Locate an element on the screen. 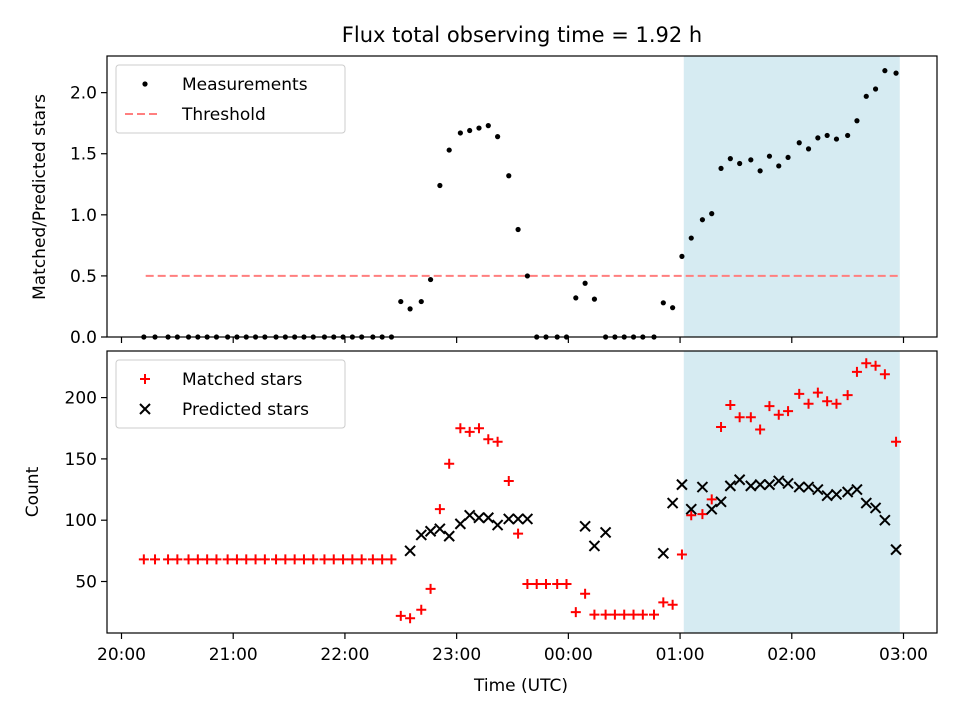  y-axis-label-bottom: Count is located at coordinates (33, 491).